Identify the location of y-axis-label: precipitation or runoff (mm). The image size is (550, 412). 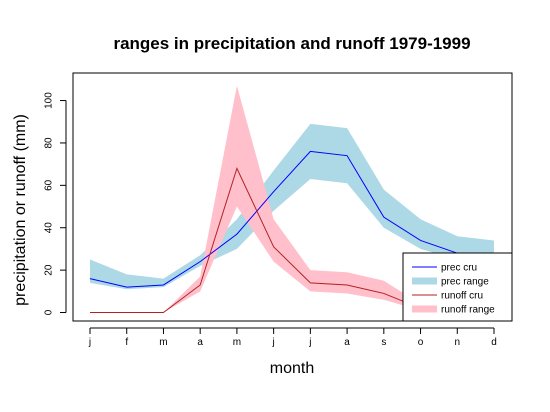
(20, 210).